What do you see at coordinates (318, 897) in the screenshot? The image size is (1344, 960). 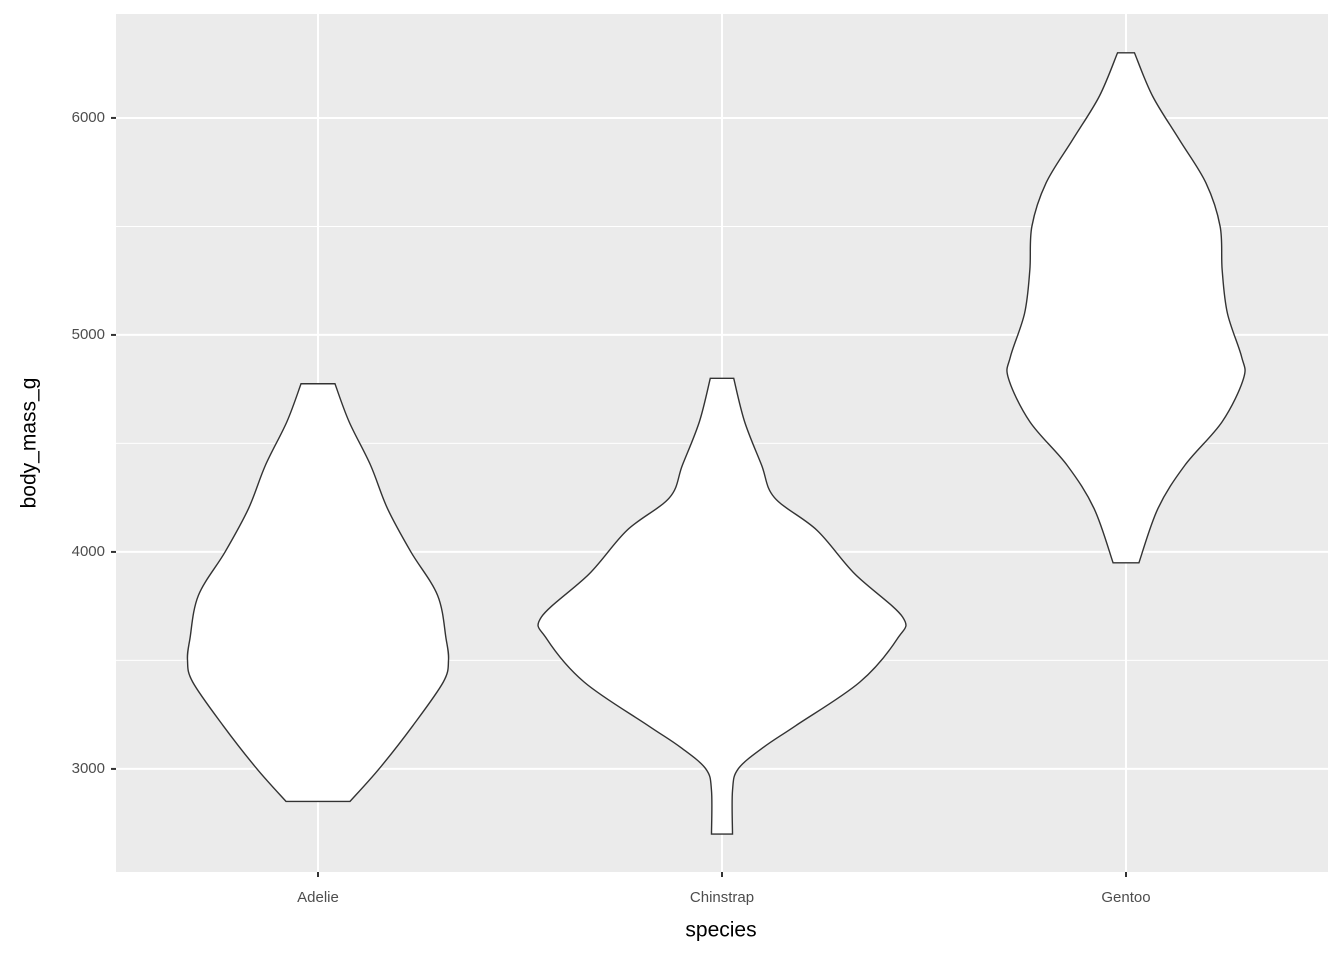 I see `x-tick-label: Adelie` at bounding box center [318, 897].